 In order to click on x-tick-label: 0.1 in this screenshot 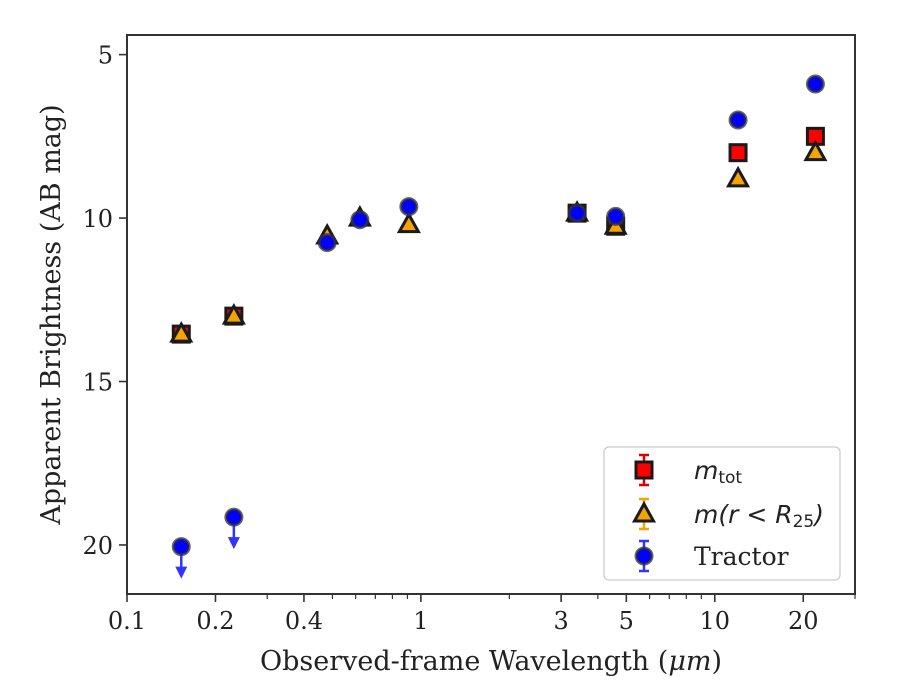, I will do `click(127, 621)`.